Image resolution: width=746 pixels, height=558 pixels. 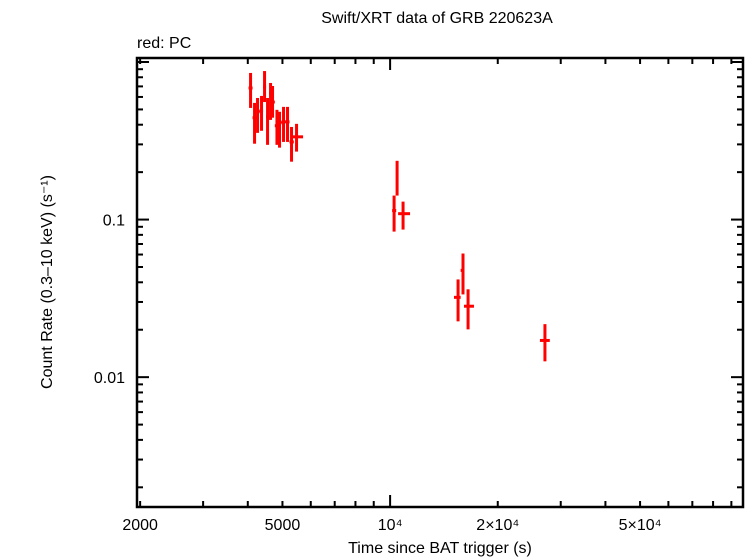 What do you see at coordinates (47, 282) in the screenshot?
I see `y-axis-label: Count Rate (0.3–10 keV) (s⁻¹)` at bounding box center [47, 282].